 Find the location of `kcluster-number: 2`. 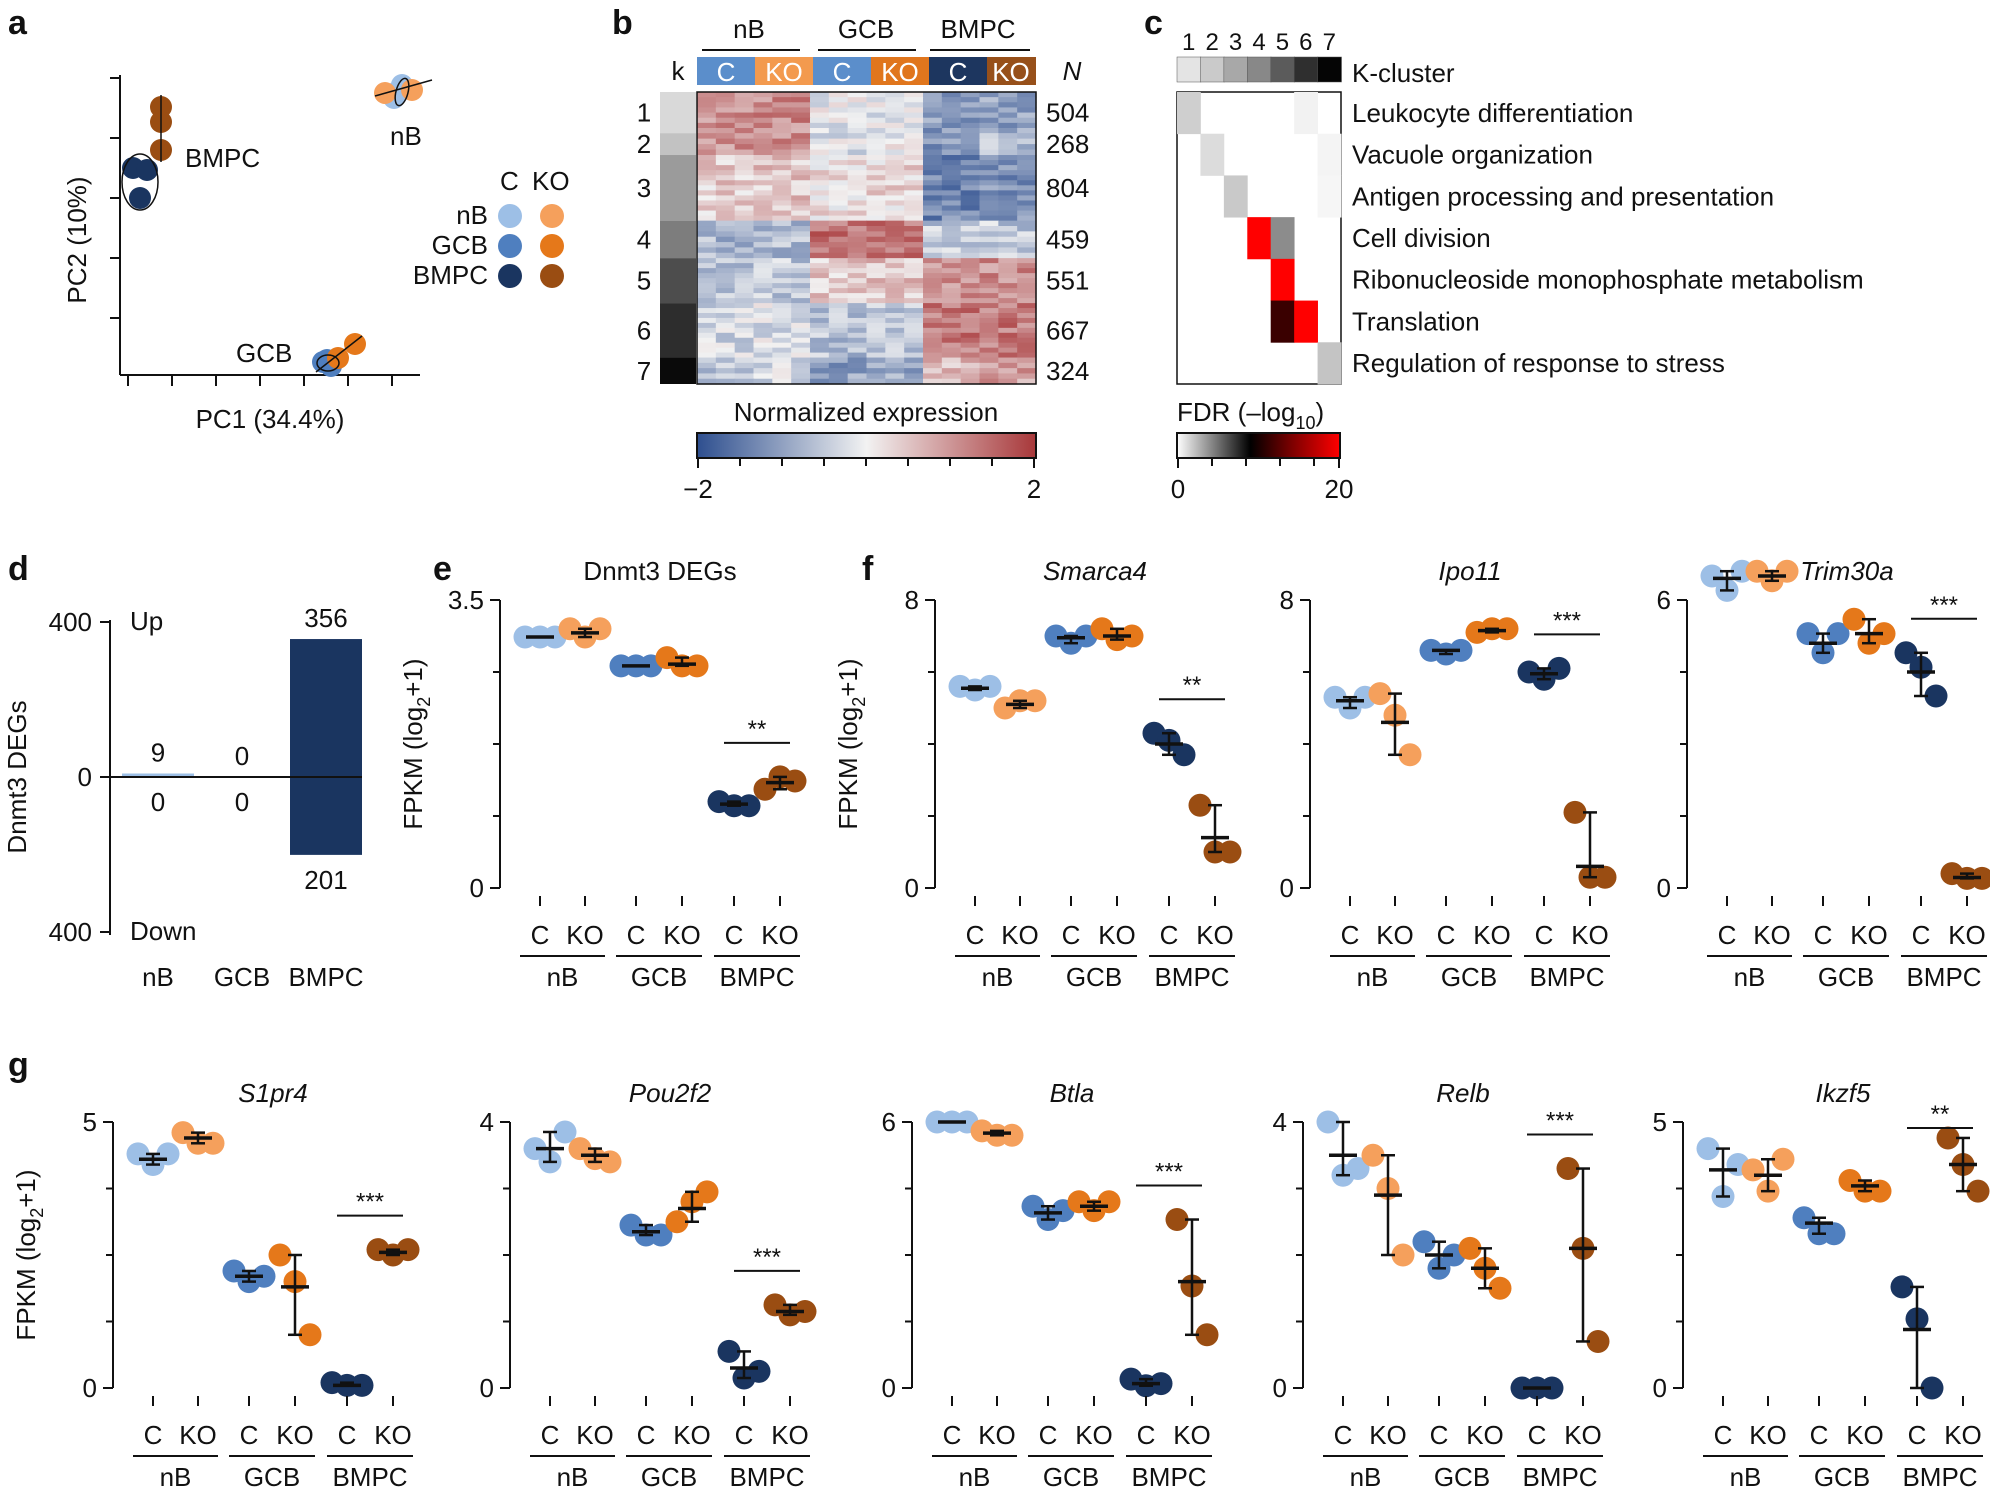

kcluster-number: 2 is located at coordinates (1211, 42).